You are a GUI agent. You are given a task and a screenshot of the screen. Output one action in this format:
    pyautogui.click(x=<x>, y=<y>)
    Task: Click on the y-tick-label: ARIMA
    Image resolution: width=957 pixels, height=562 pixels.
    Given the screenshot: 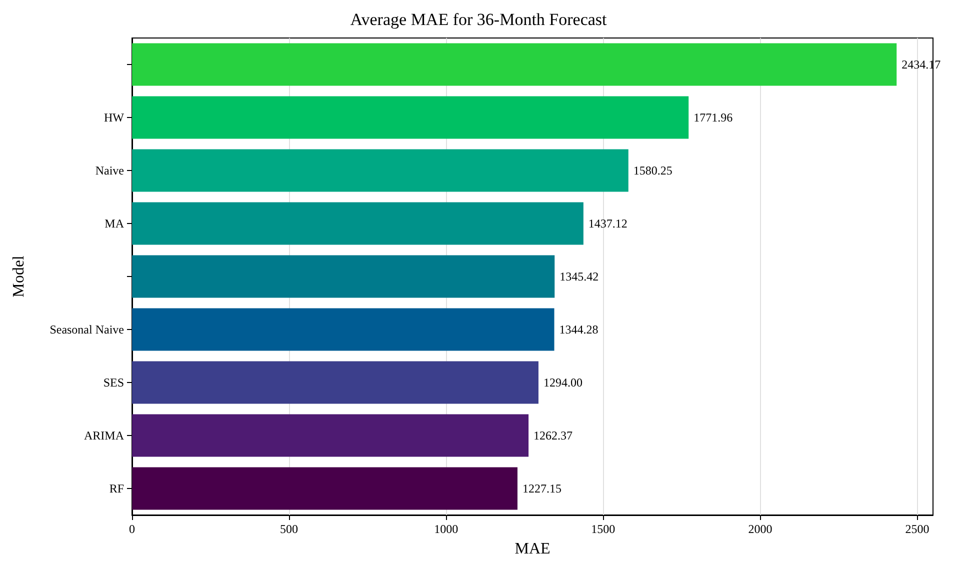 What is the action you would take?
    pyautogui.click(x=104, y=435)
    